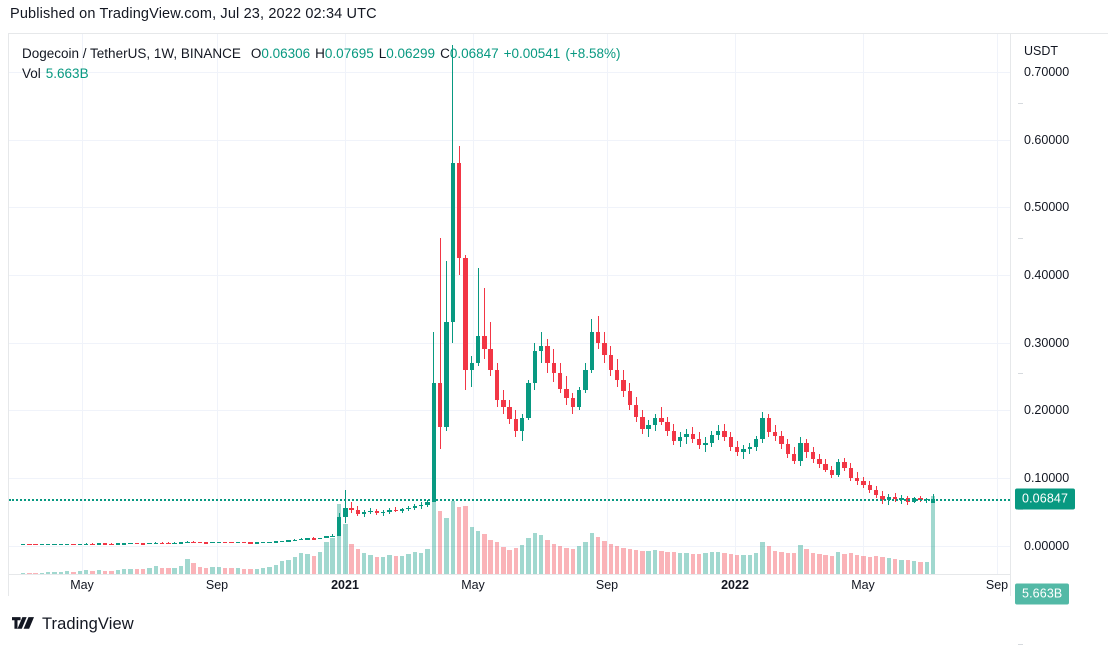 This screenshot has width=1116, height=648. I want to click on legend-change-percent: (+8.58%), so click(593, 53).